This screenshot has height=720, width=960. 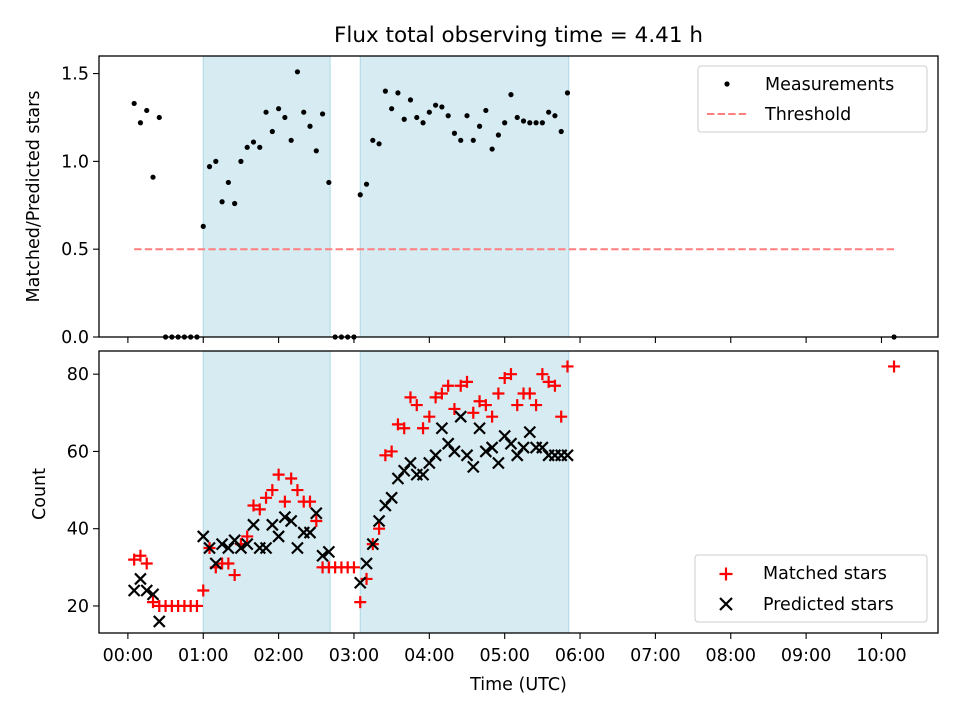 What do you see at coordinates (812, 99) in the screenshot?
I see `ratio-legend: Measurements Threshold` at bounding box center [812, 99].